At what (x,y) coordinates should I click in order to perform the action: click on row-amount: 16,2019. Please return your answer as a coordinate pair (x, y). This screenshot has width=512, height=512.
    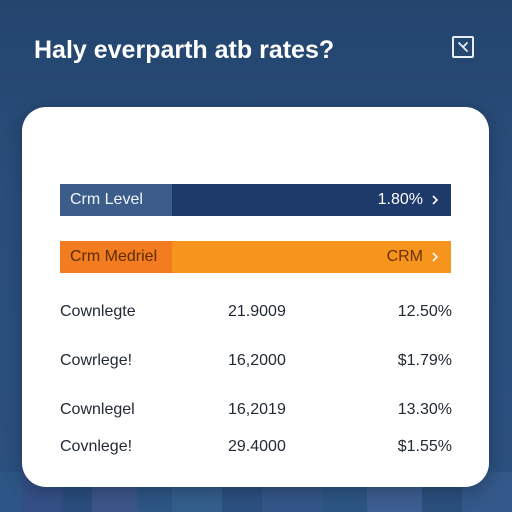
    Looking at the image, I should click on (257, 409).